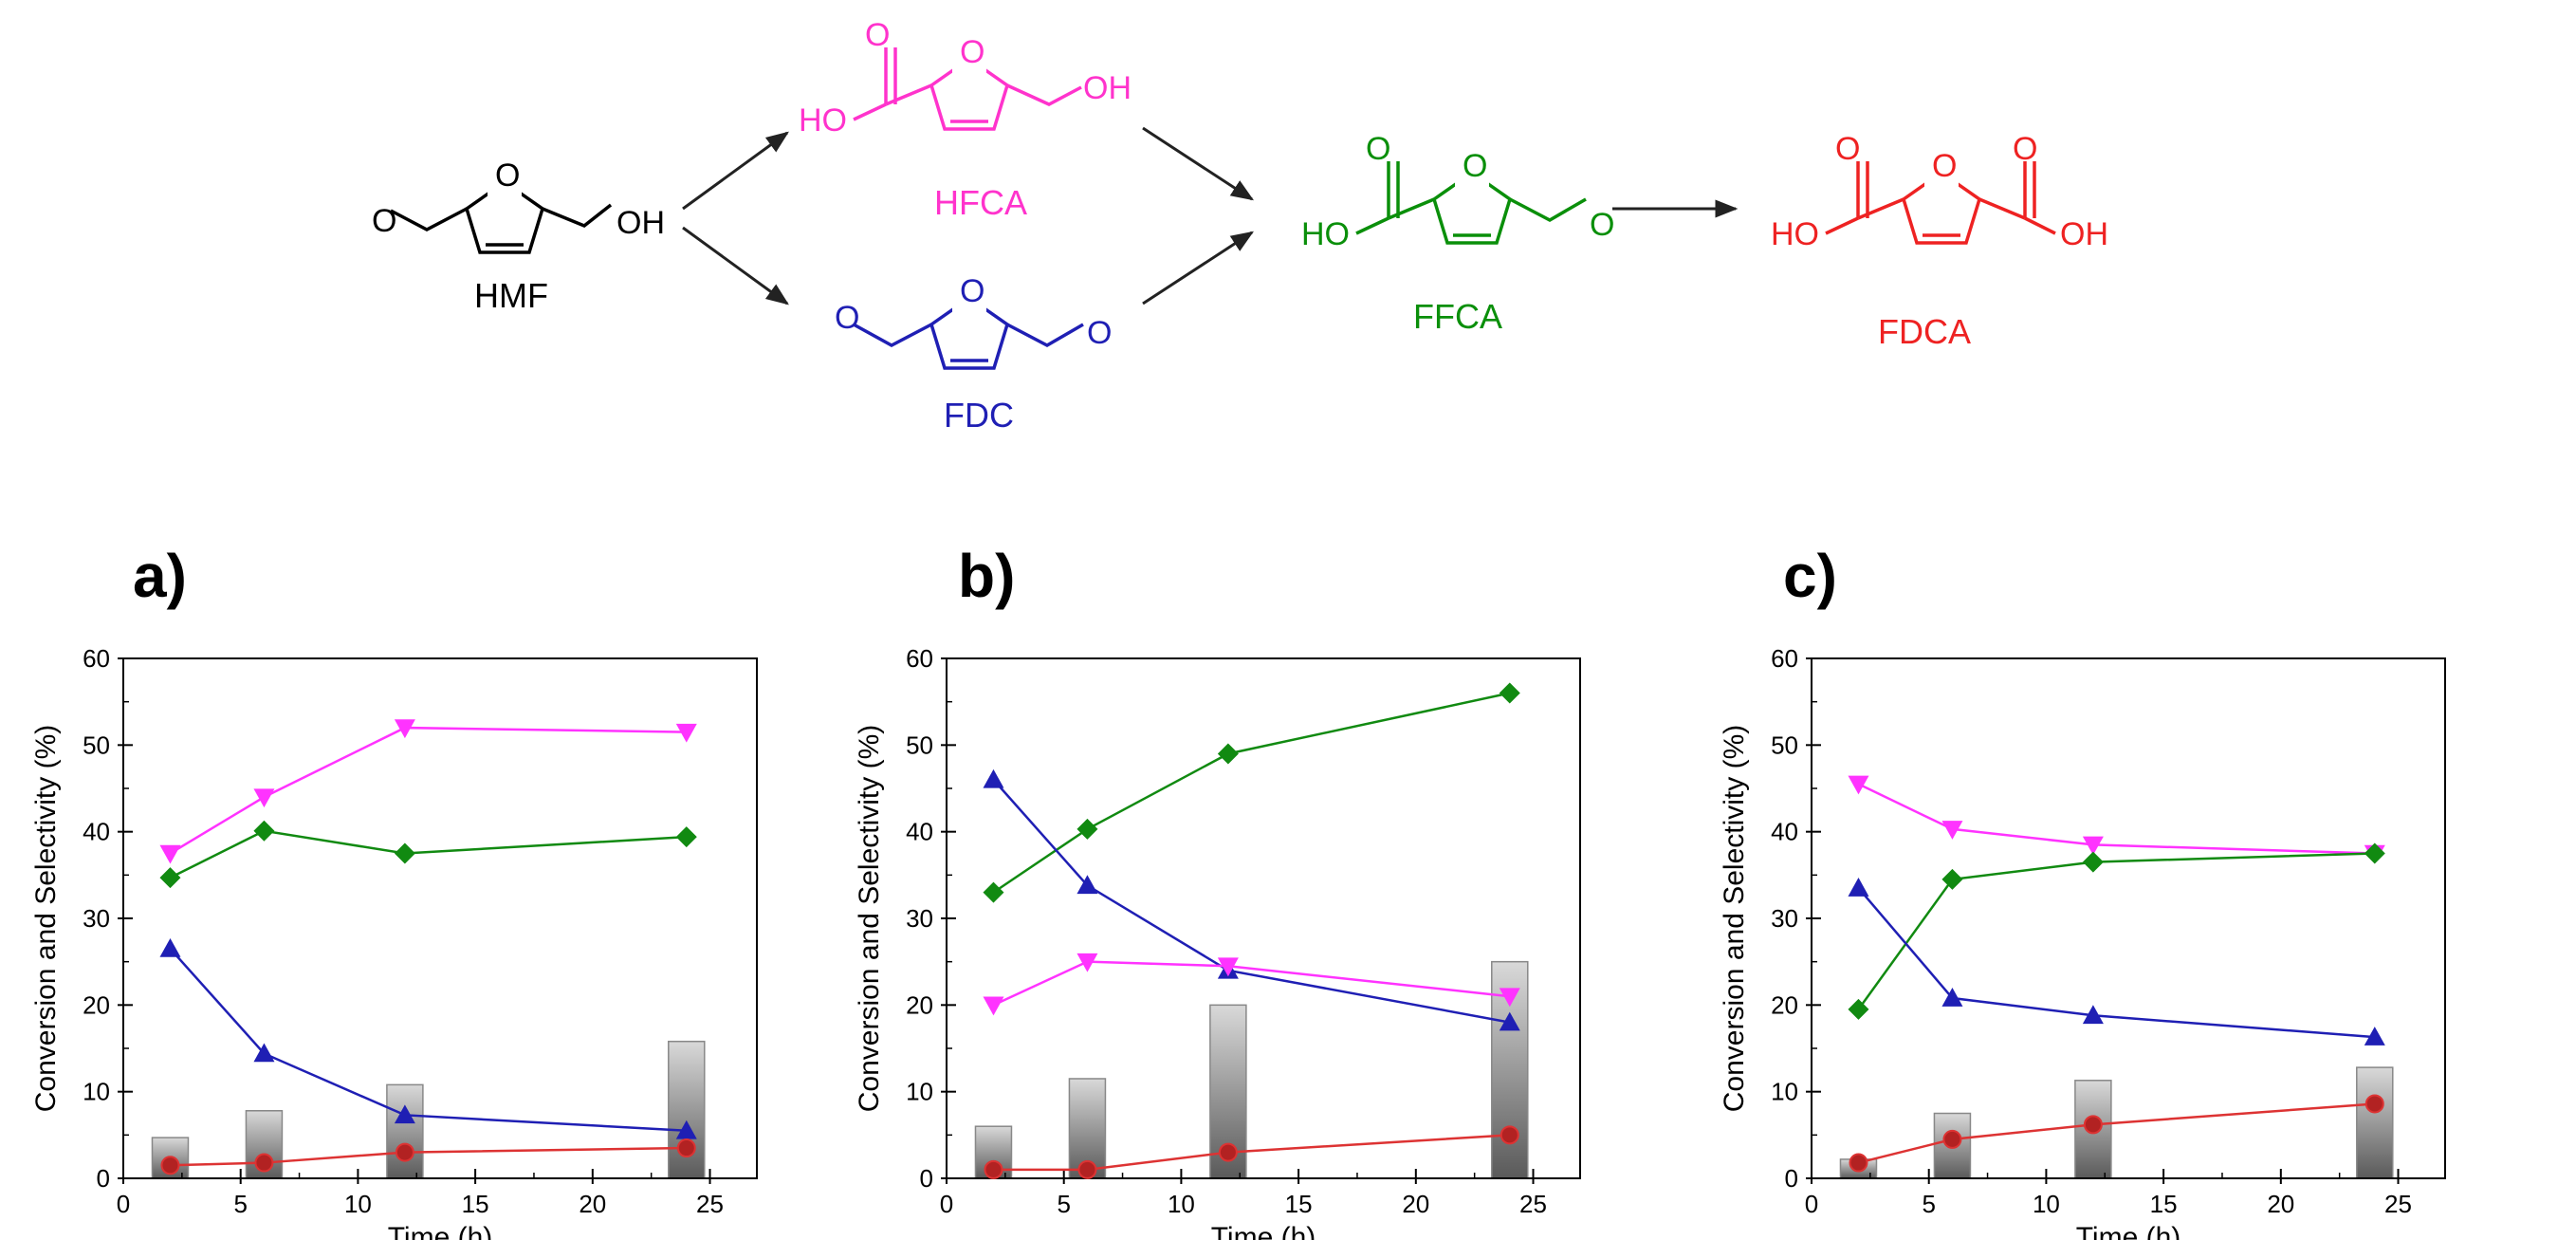 The image size is (2576, 1240). I want to click on hmf-label: HMF, so click(511, 295).